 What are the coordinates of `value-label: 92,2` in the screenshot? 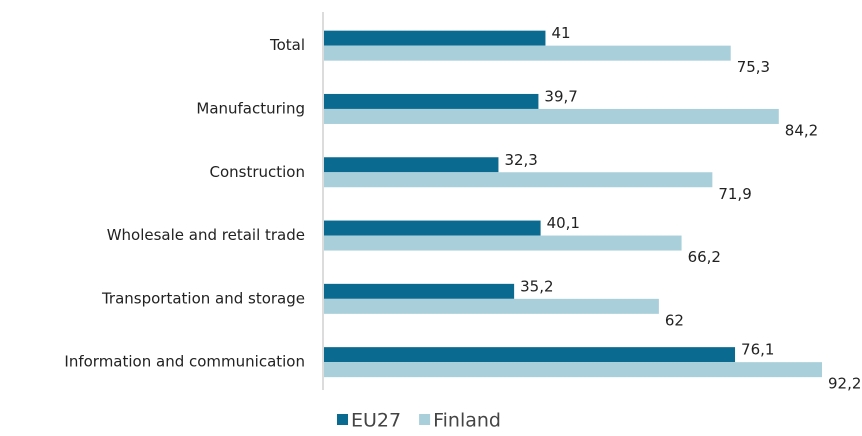 It's located at (844, 384).